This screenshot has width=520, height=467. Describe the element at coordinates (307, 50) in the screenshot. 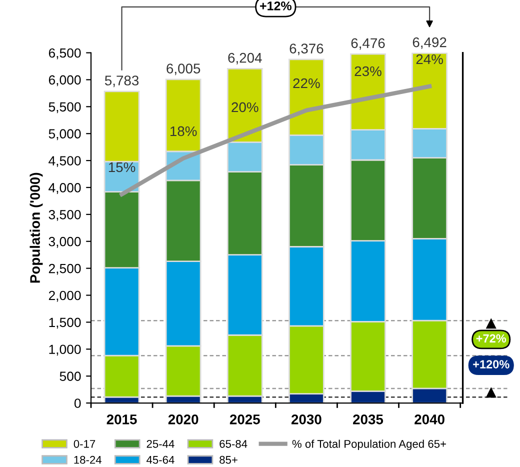

I see `total-label: 6,376` at that location.